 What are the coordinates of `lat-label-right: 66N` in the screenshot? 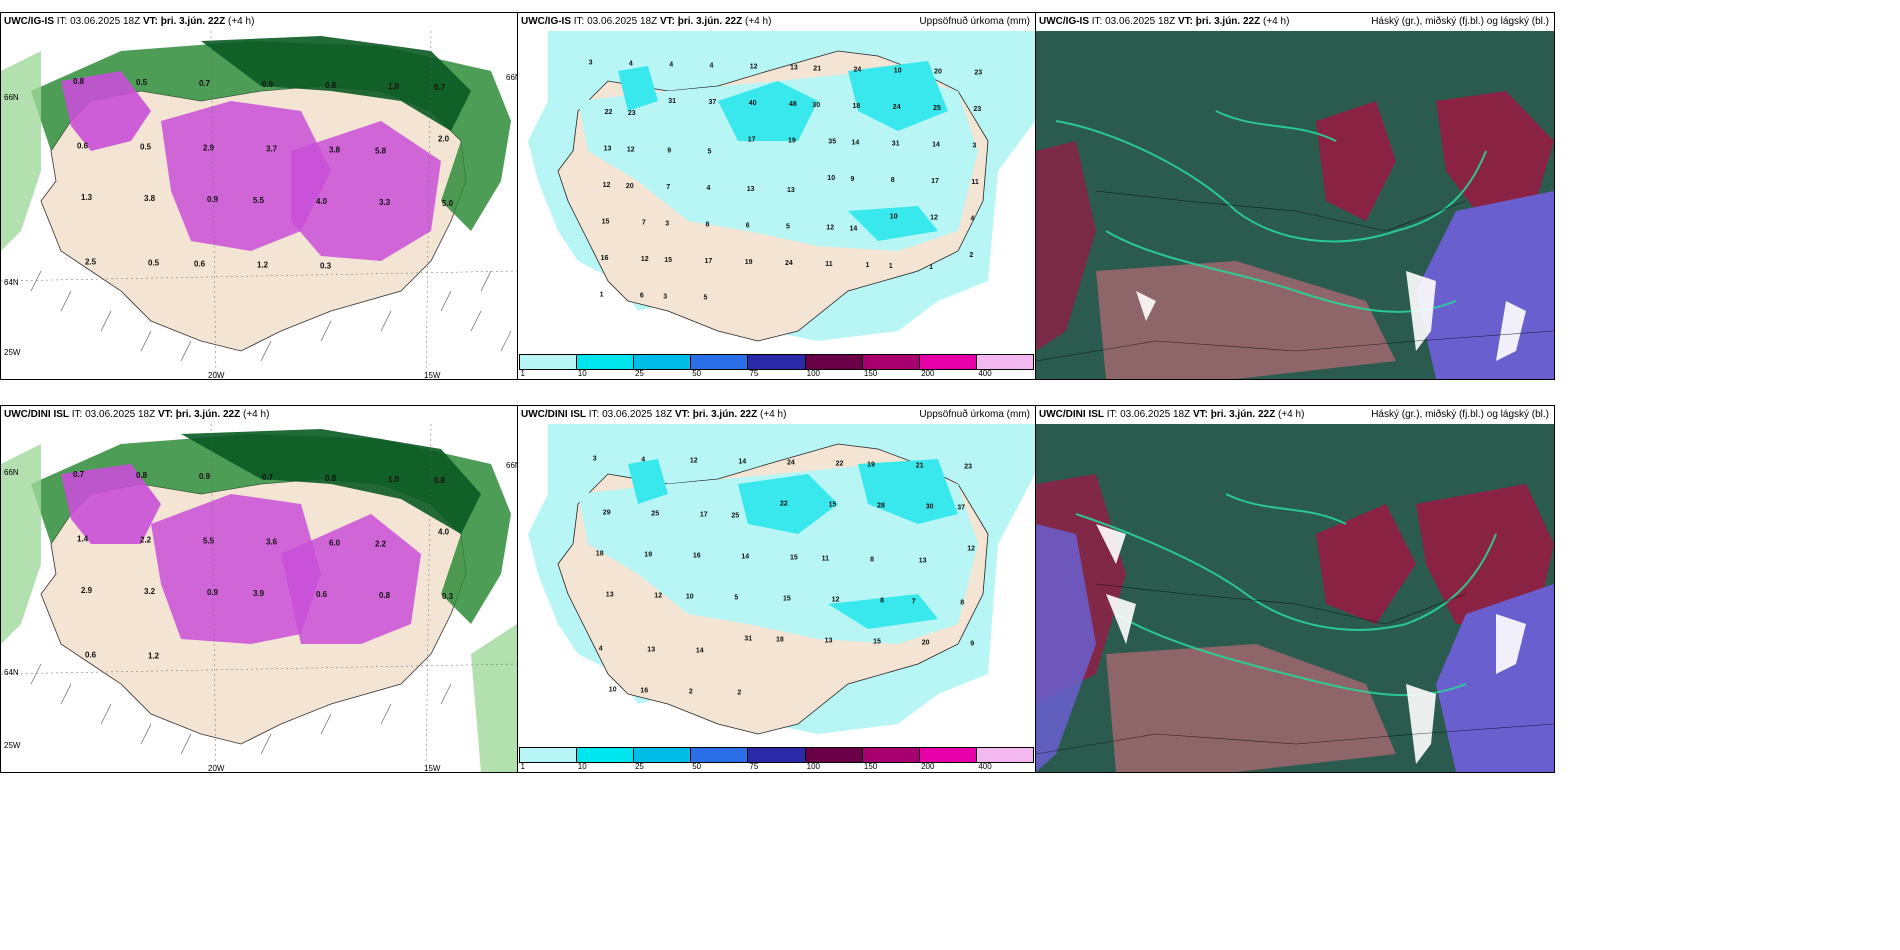 It's located at (511, 465).